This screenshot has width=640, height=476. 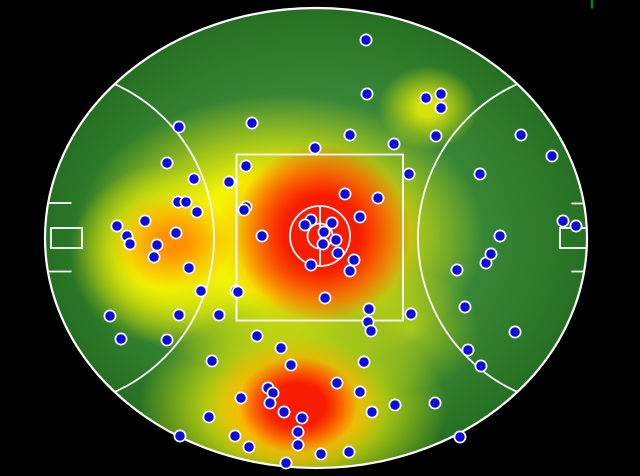 What do you see at coordinates (298, 405) in the screenshot?
I see `heat-blob-red-bottom` at bounding box center [298, 405].